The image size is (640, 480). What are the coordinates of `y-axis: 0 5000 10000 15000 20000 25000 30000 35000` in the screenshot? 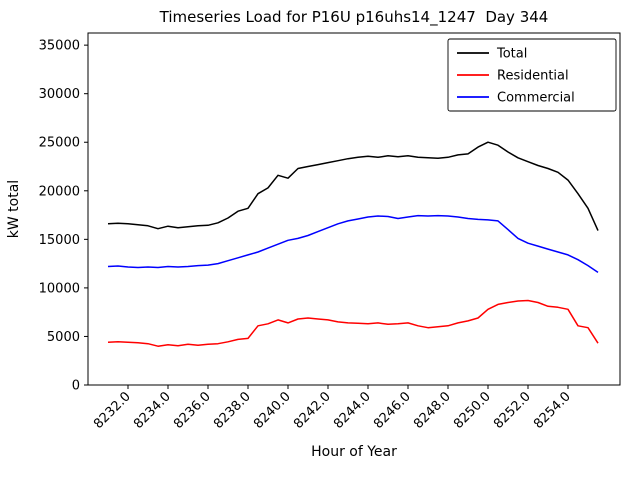 It's located at (63, 216).